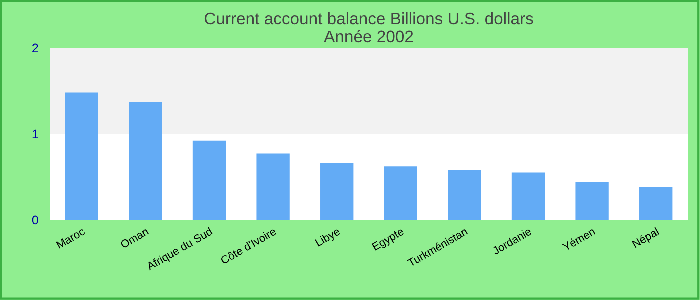  Describe the element at coordinates (35, 48) in the screenshot. I see `y-tick-label: 2` at that location.